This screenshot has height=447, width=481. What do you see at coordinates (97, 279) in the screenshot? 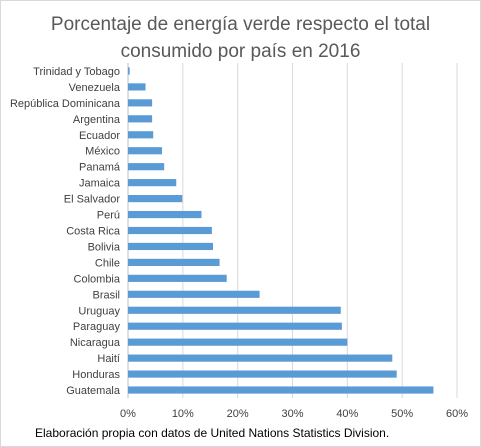
I see `category-label: Colombia` at bounding box center [97, 279].